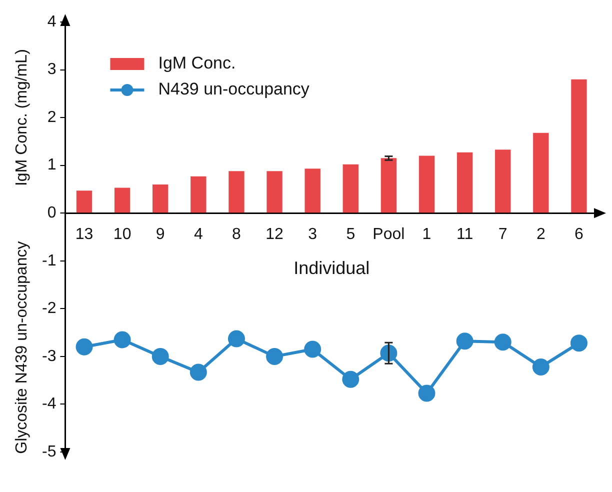 The height and width of the screenshot is (492, 612). Describe the element at coordinates (465, 235) in the screenshot. I see `x-tick-label: 11` at that location.